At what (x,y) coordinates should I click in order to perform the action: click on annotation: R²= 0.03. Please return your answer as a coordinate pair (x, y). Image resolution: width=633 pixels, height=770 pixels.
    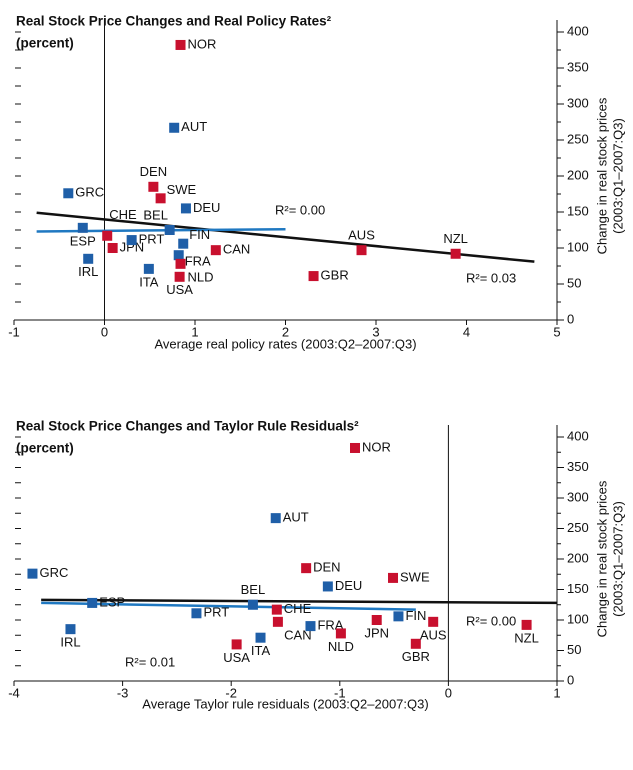
    Looking at the image, I should click on (491, 277).